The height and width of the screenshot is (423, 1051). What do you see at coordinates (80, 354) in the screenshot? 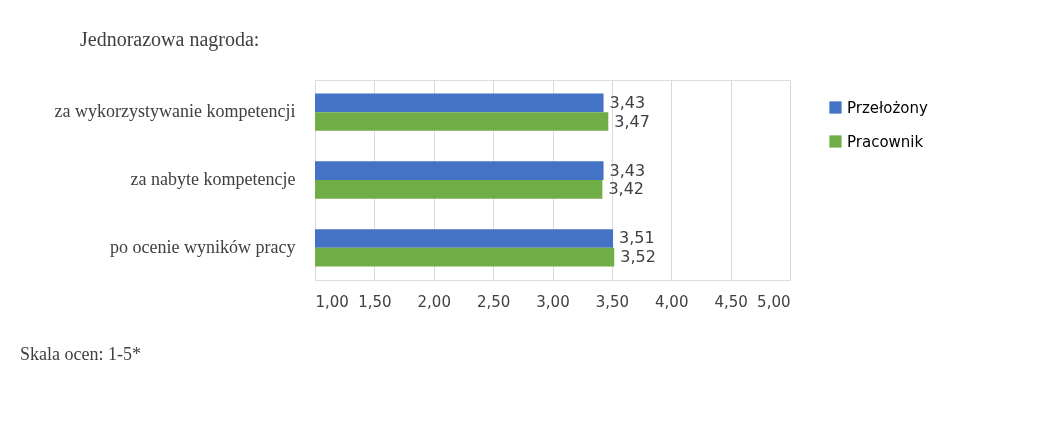
I see `text: Skala ocen: 1-5*` at bounding box center [80, 354].